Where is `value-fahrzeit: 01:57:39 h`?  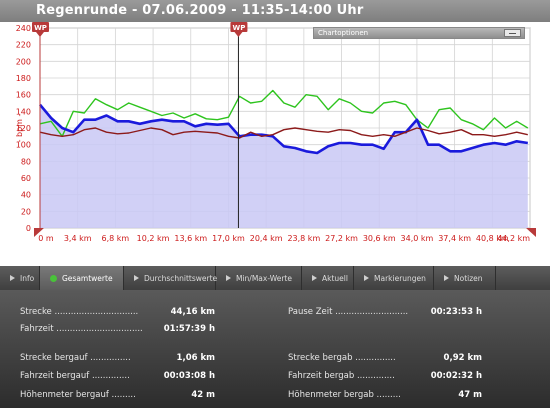 value-fahrzeit: 01:57:39 h is located at coordinates (189, 329).